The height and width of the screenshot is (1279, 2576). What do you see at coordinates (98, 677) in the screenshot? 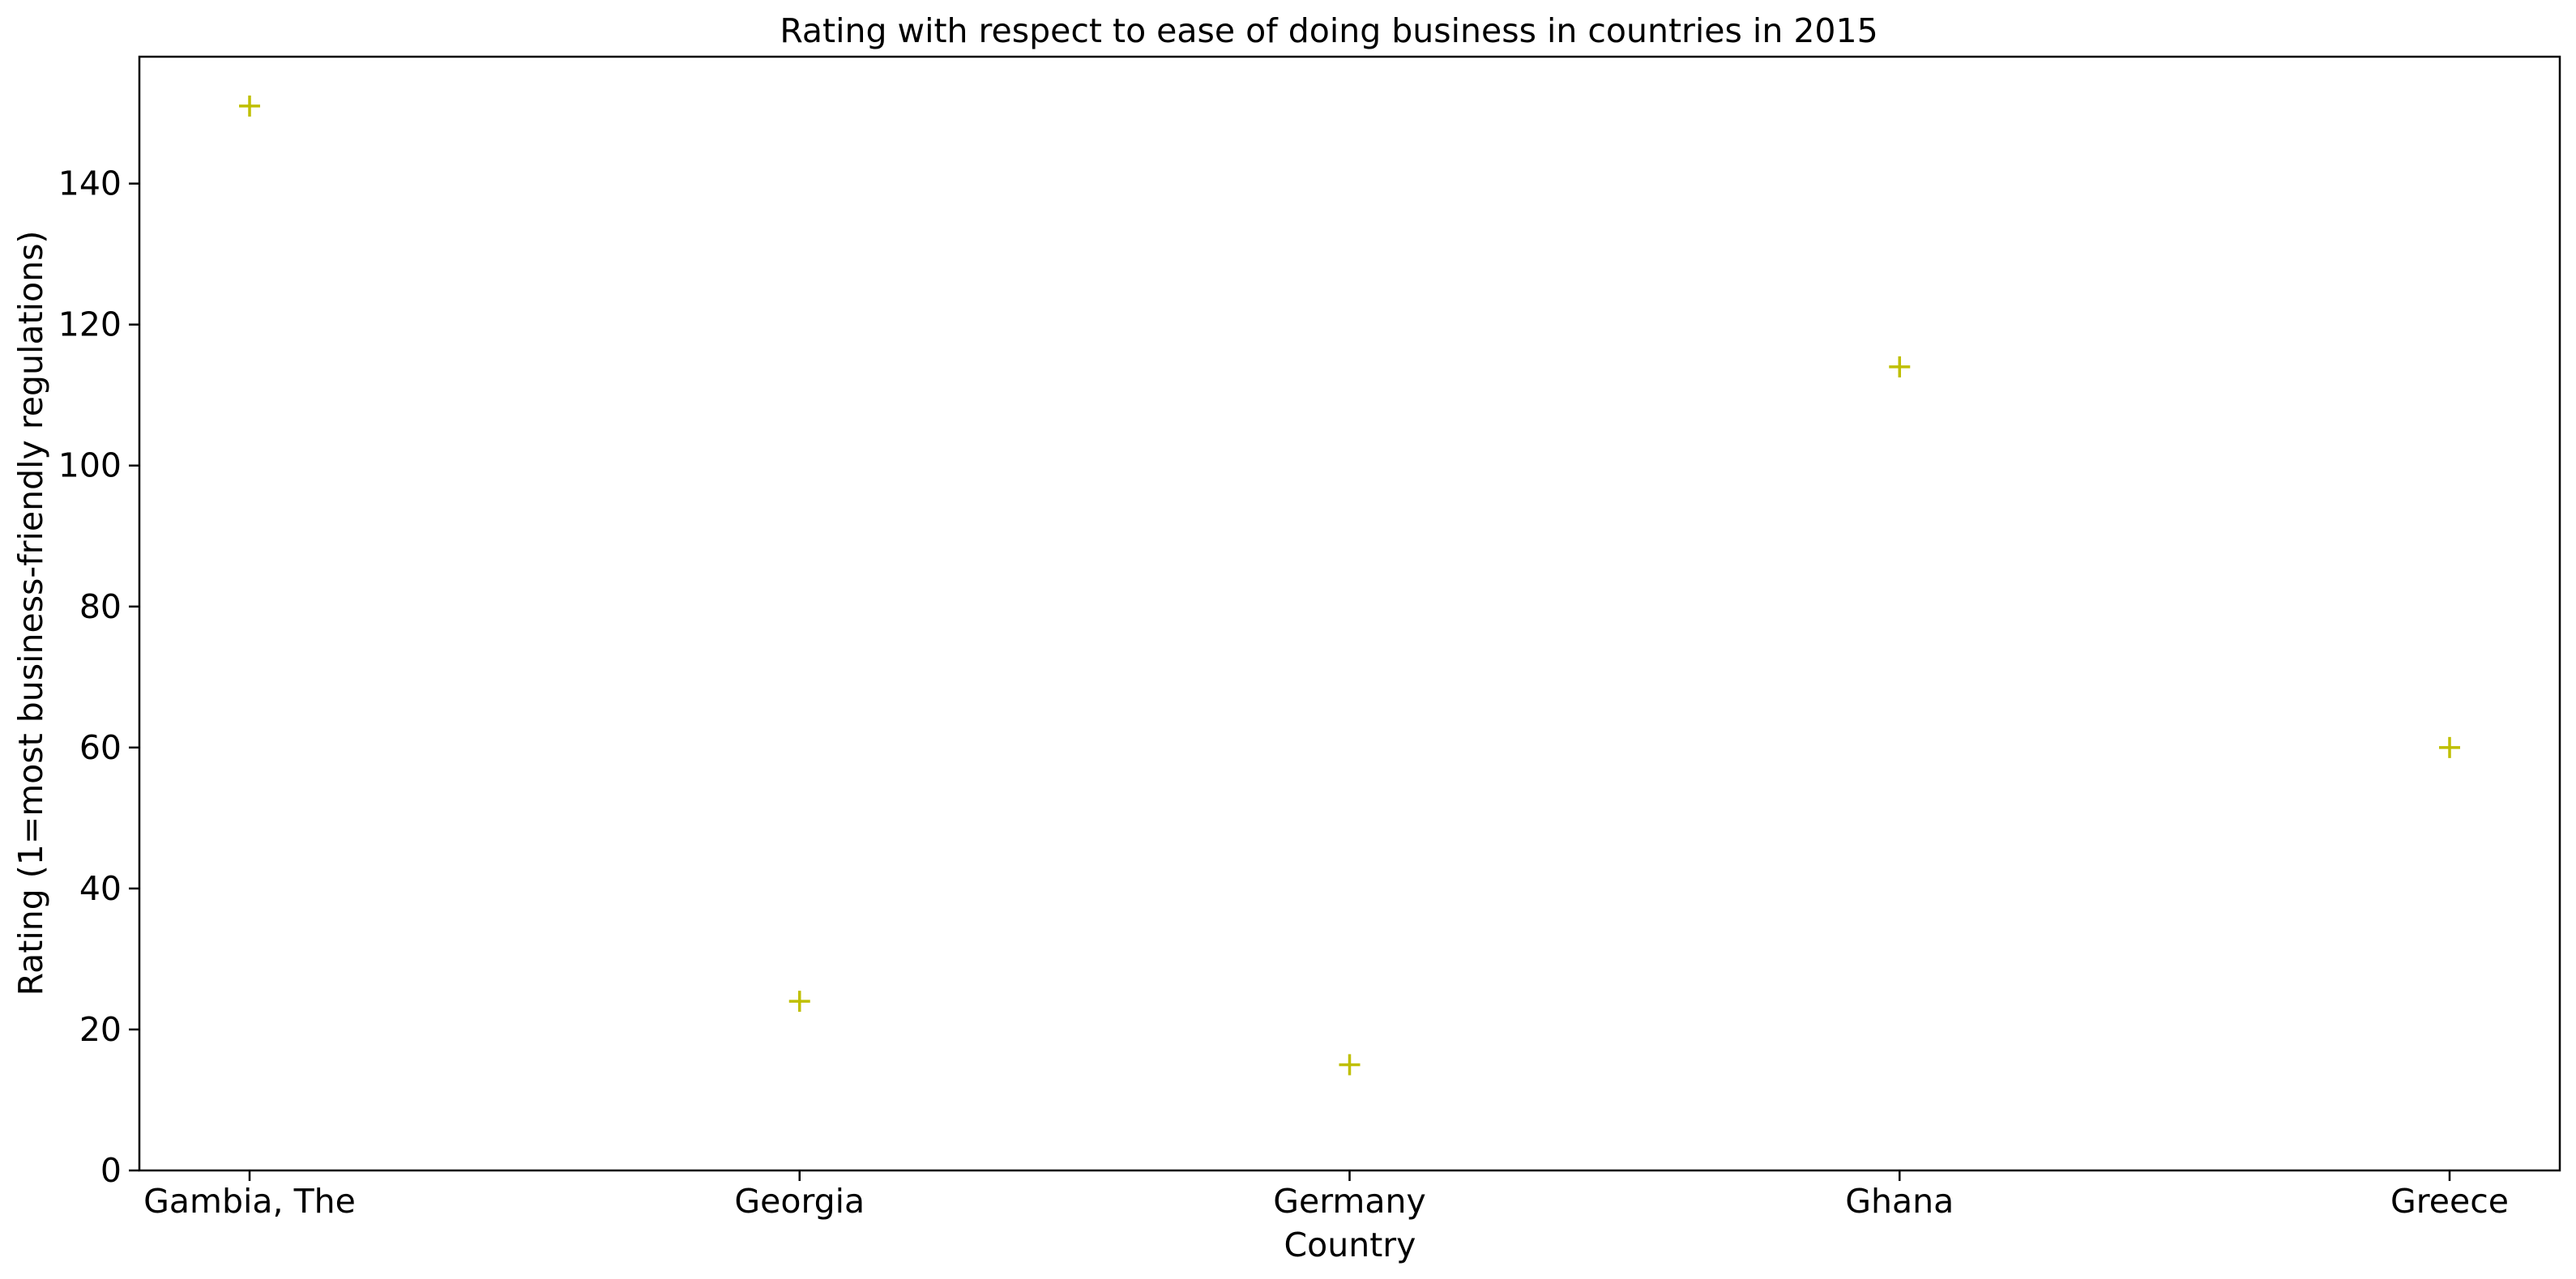
I see `y-axis: 0 20 40 60 80 100 120 140` at bounding box center [98, 677].